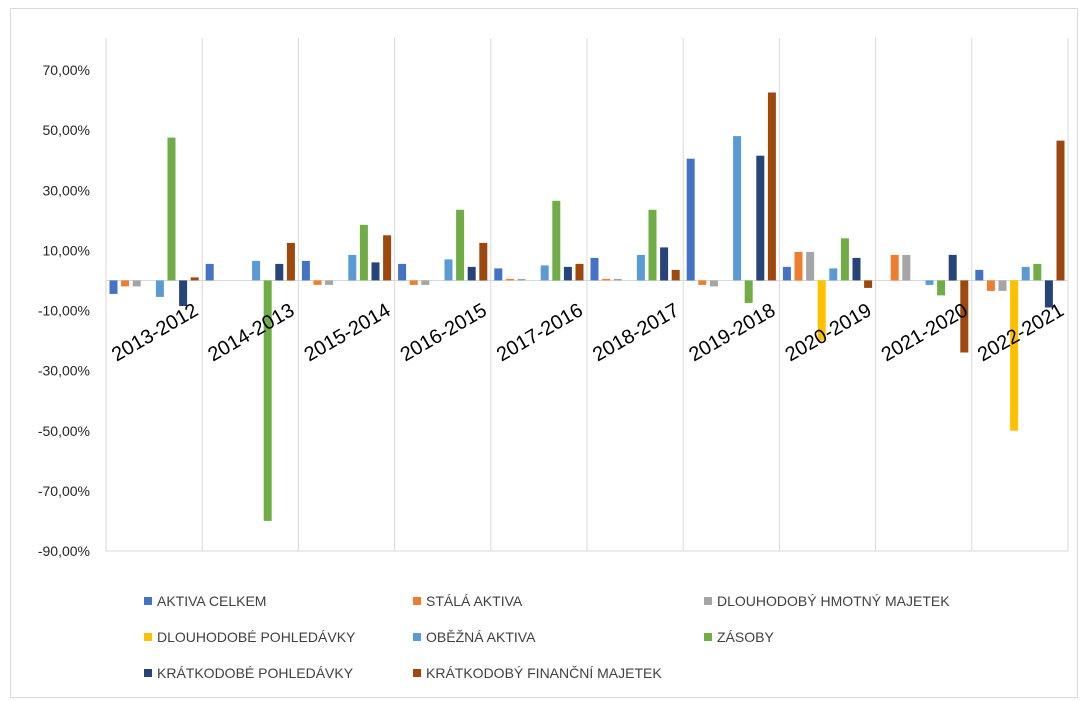 The image size is (1089, 701). What do you see at coordinates (636, 332) in the screenshot?
I see `category-label: 2018-2017` at bounding box center [636, 332].